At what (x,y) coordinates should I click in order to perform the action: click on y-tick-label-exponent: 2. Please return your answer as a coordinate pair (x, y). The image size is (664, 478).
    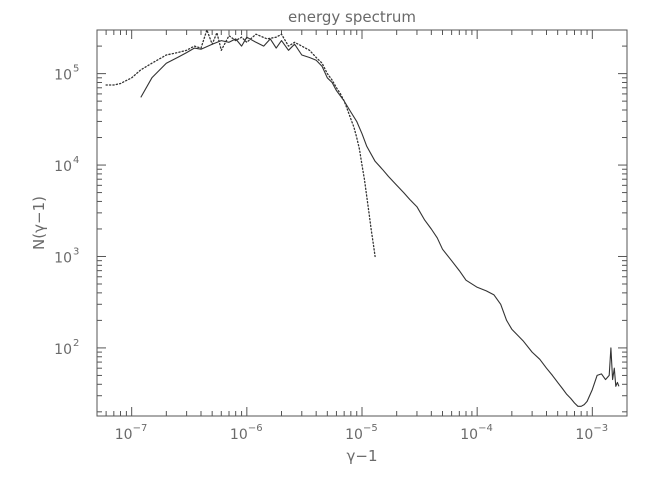
    Looking at the image, I should click on (76, 343).